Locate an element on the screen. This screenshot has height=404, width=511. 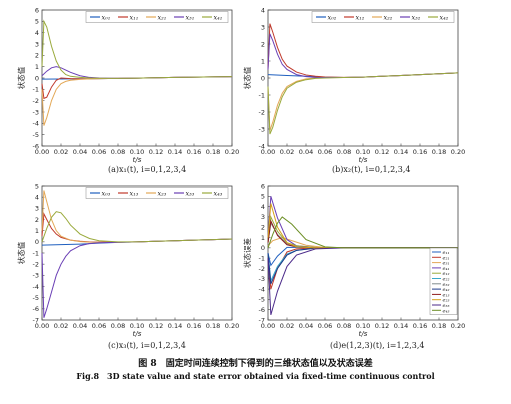
panel-b-legend-label: x₂₂ is located at coordinates (388, 18).